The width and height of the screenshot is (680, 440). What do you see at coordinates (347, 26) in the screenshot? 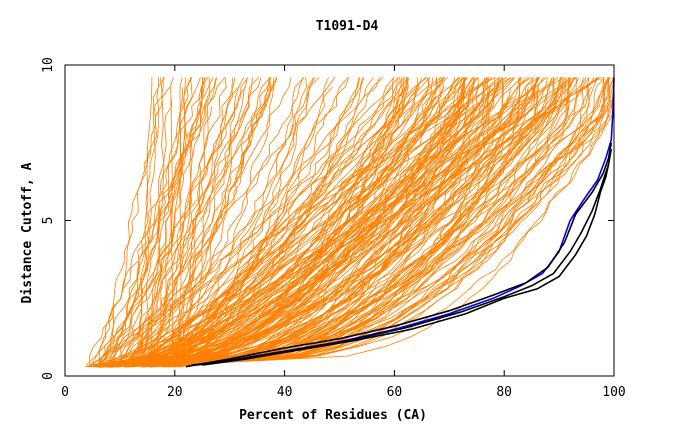
I see `chart-title: T1091-D4` at bounding box center [347, 26].